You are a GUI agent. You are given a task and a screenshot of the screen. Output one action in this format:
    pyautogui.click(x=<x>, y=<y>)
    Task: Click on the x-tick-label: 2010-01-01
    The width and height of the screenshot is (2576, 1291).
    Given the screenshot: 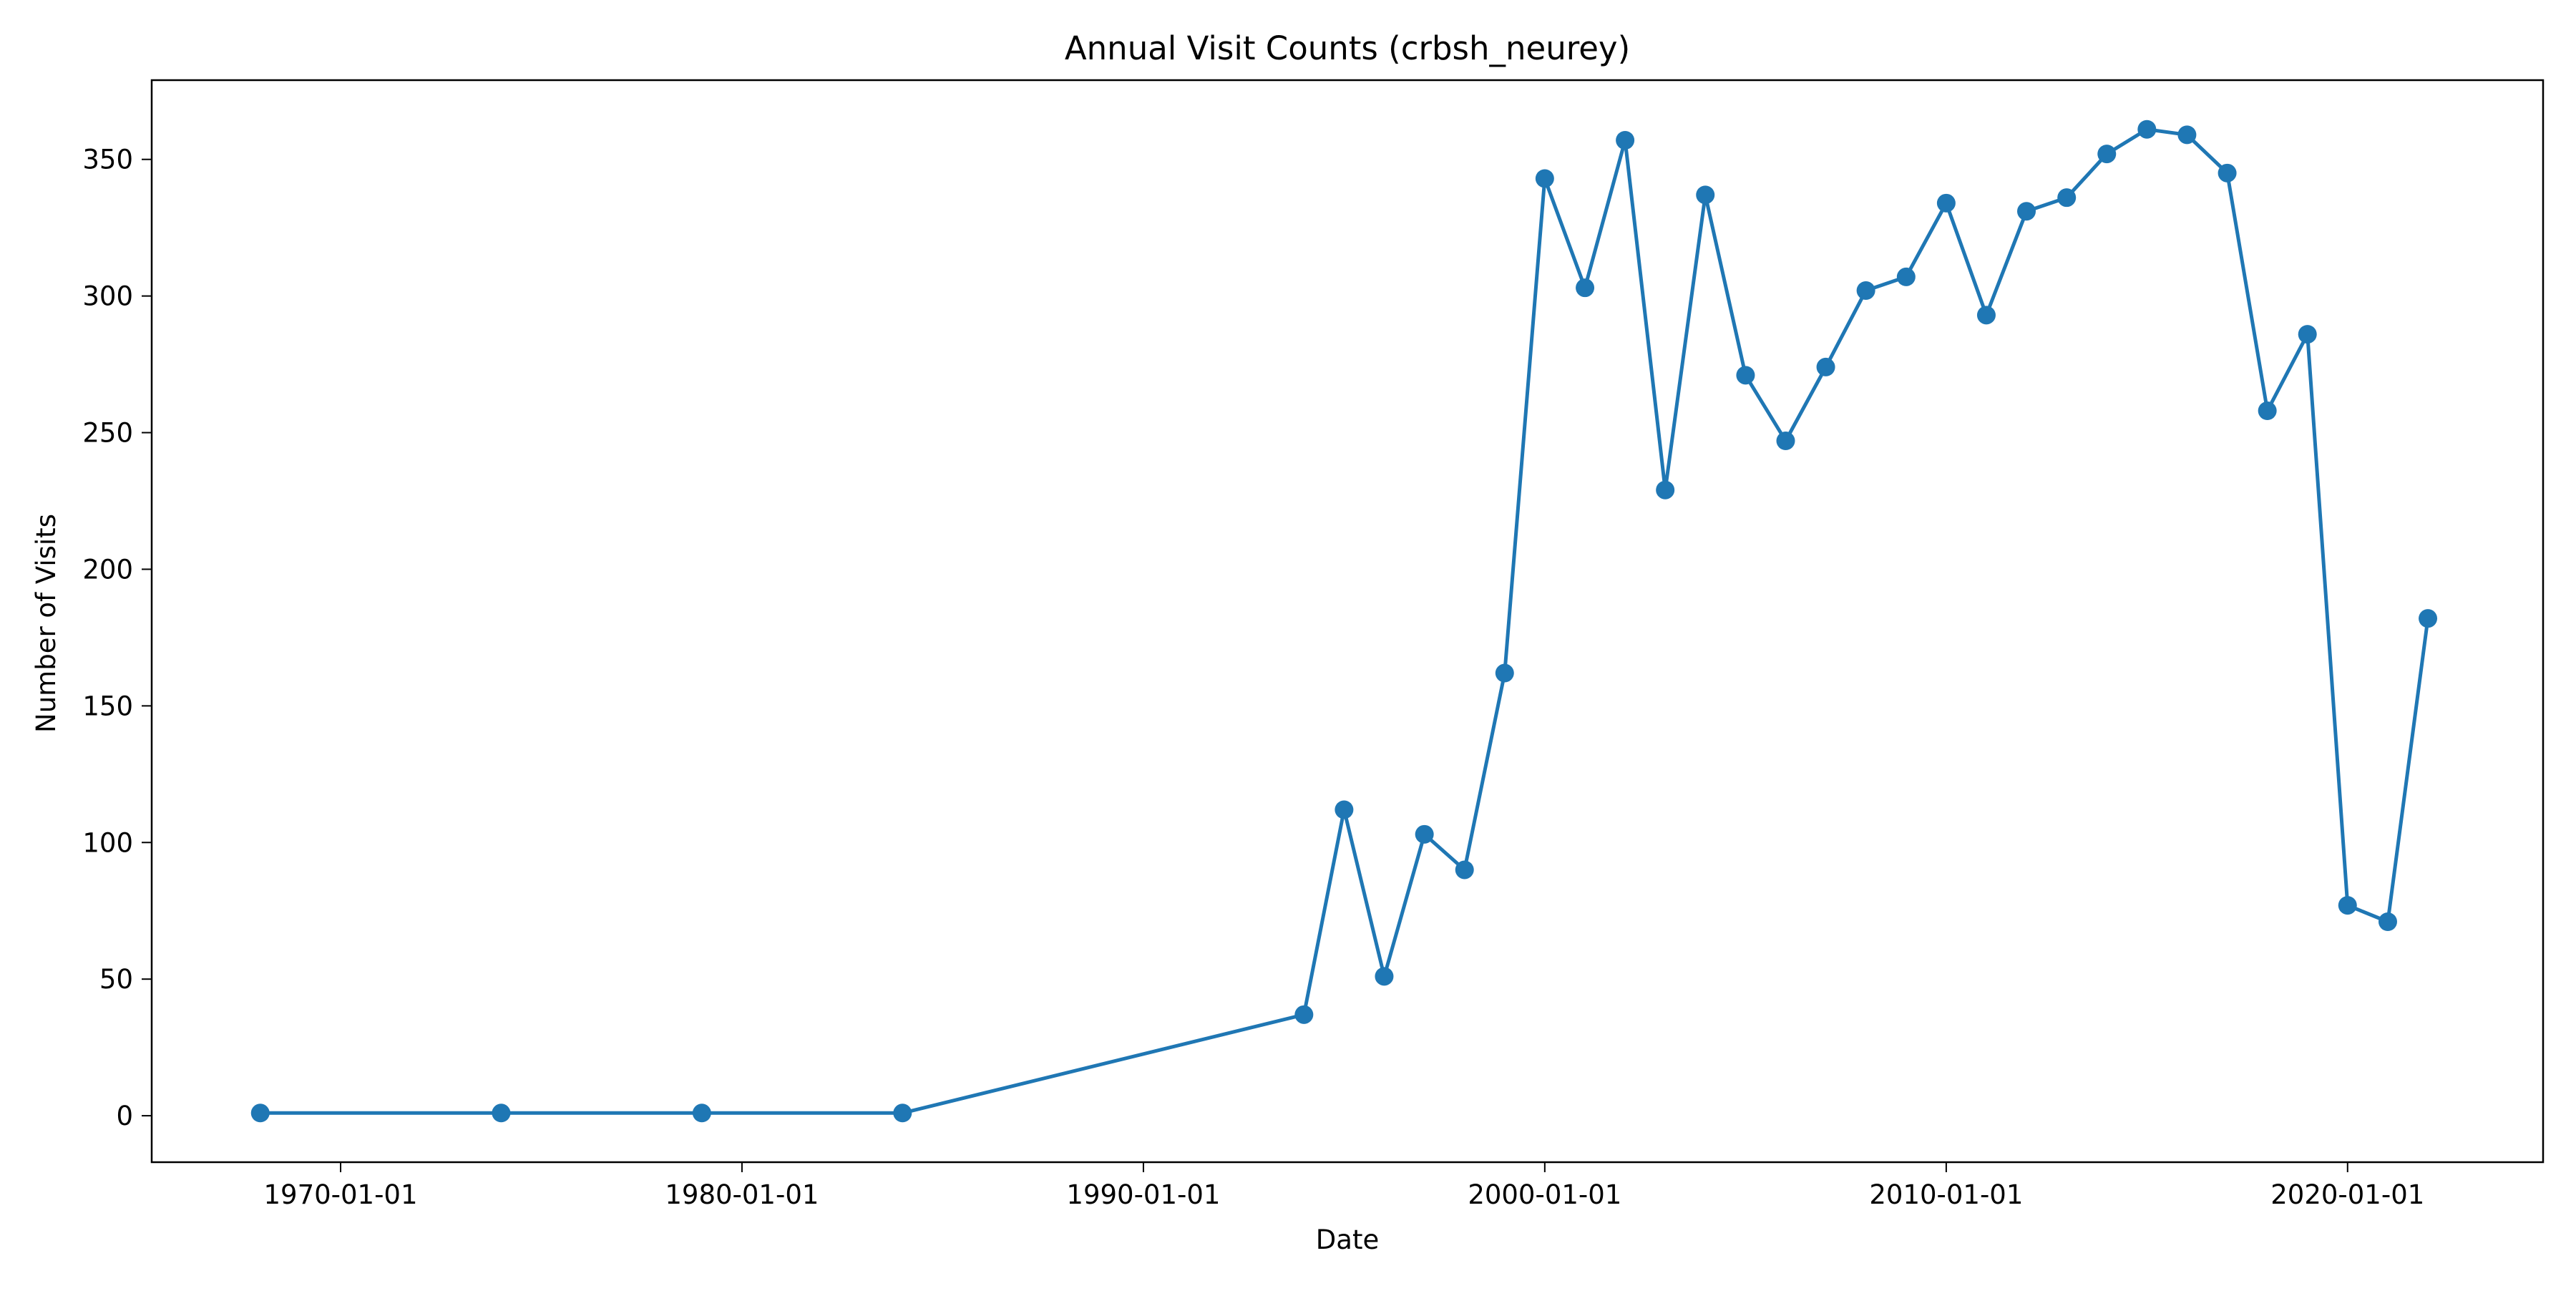 What is the action you would take?
    pyautogui.click(x=1946, y=1194)
    